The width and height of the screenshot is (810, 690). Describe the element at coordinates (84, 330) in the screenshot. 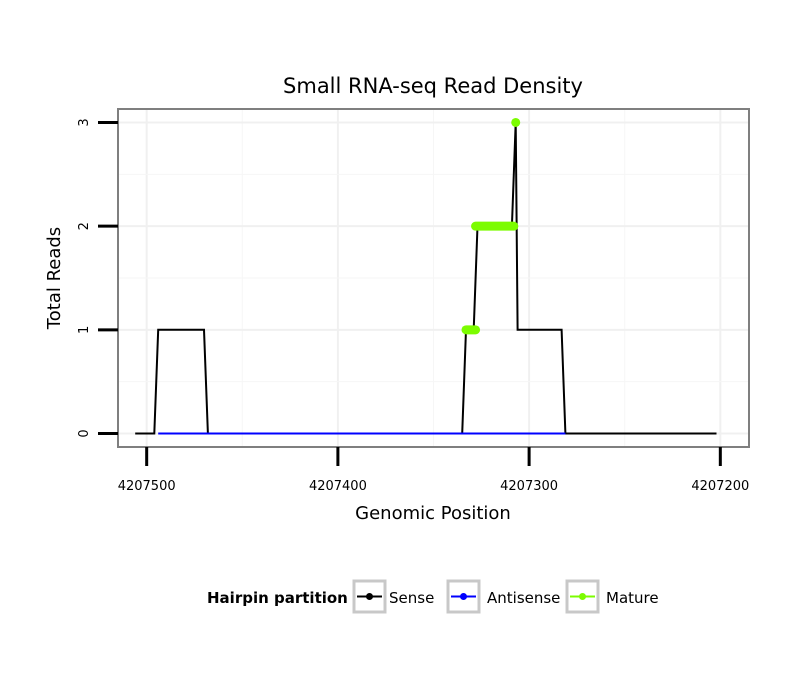

I see `y-tick-label: 1` at that location.